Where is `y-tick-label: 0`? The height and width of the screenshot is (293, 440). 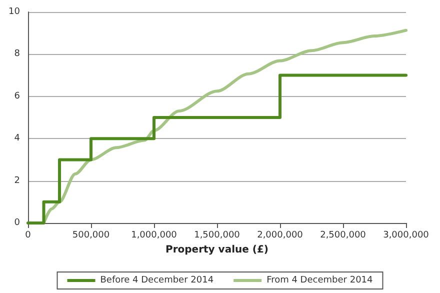 y-tick-label: 0 is located at coordinates (17, 223).